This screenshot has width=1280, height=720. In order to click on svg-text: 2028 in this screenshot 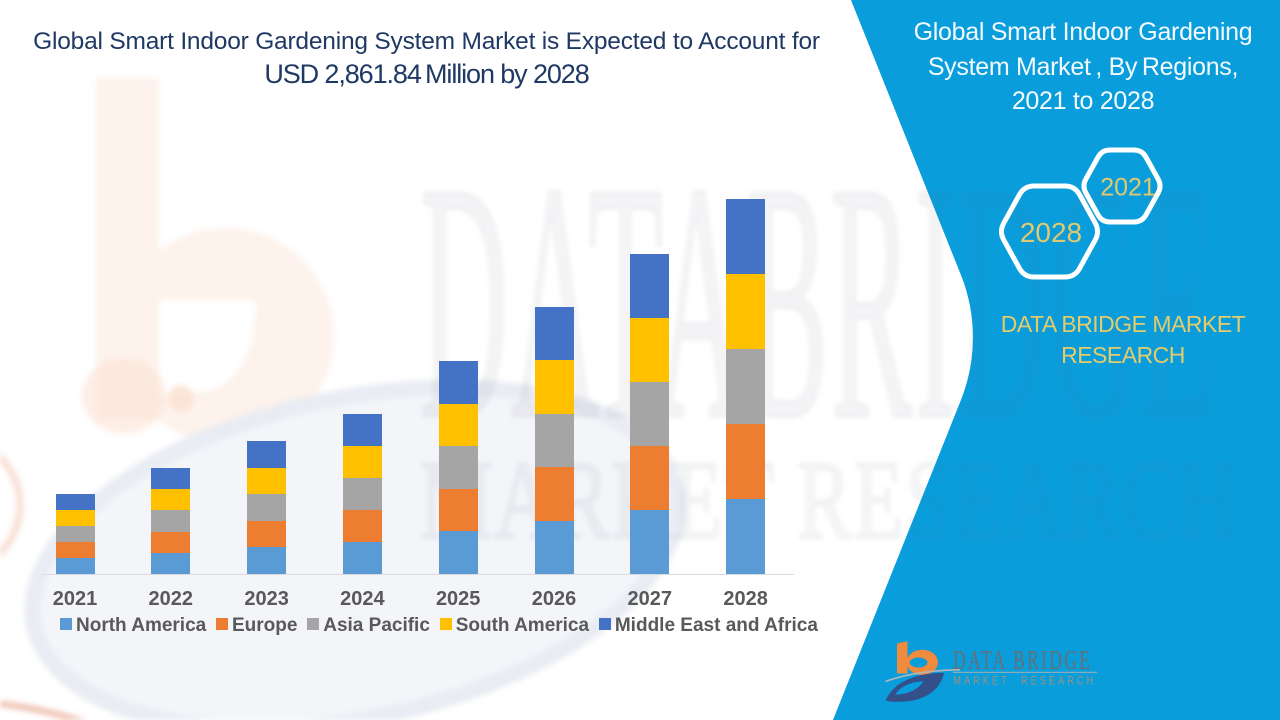, I will do `click(1051, 232)`.